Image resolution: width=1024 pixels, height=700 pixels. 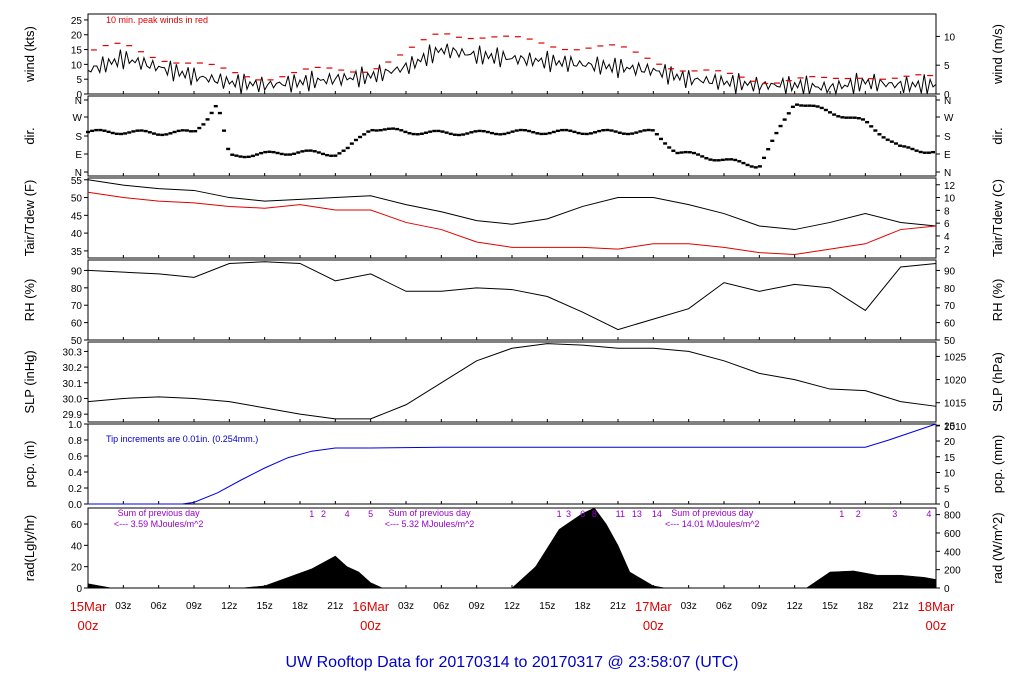 I want to click on y-tick-label-right: 80, so click(x=950, y=289).